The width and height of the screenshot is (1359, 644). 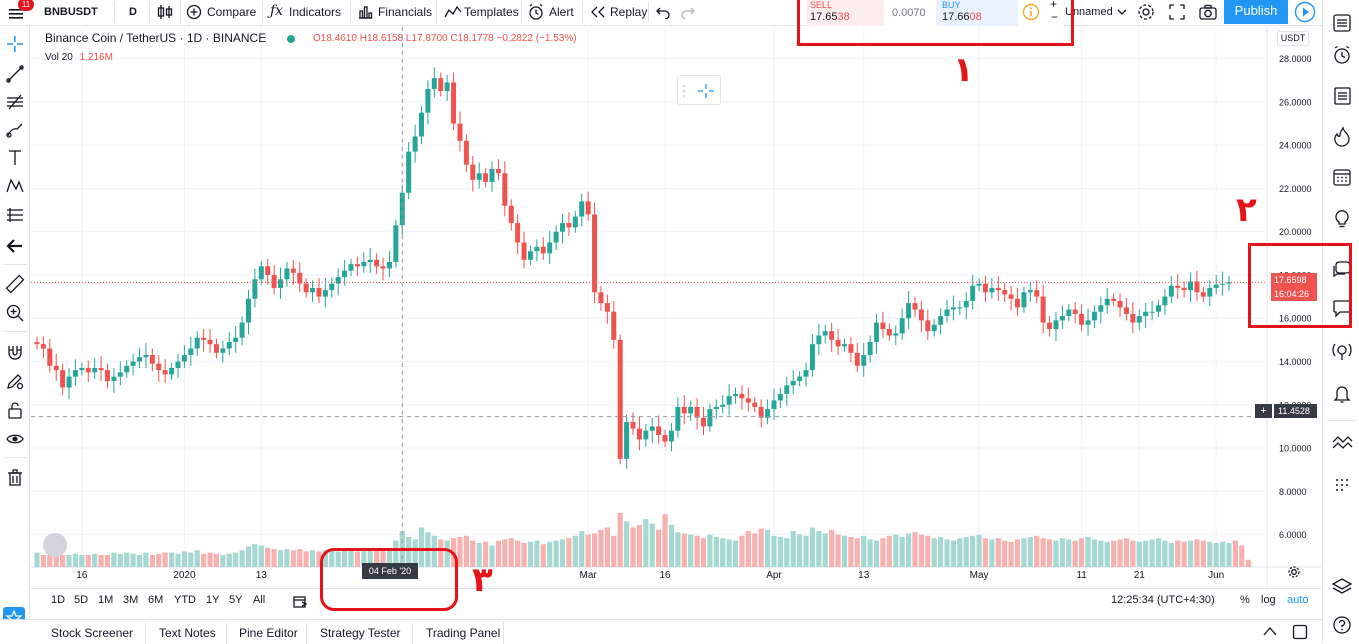 I want to click on clock-timezone: 12:25:34 (UTC+4:30), so click(x=1163, y=600).